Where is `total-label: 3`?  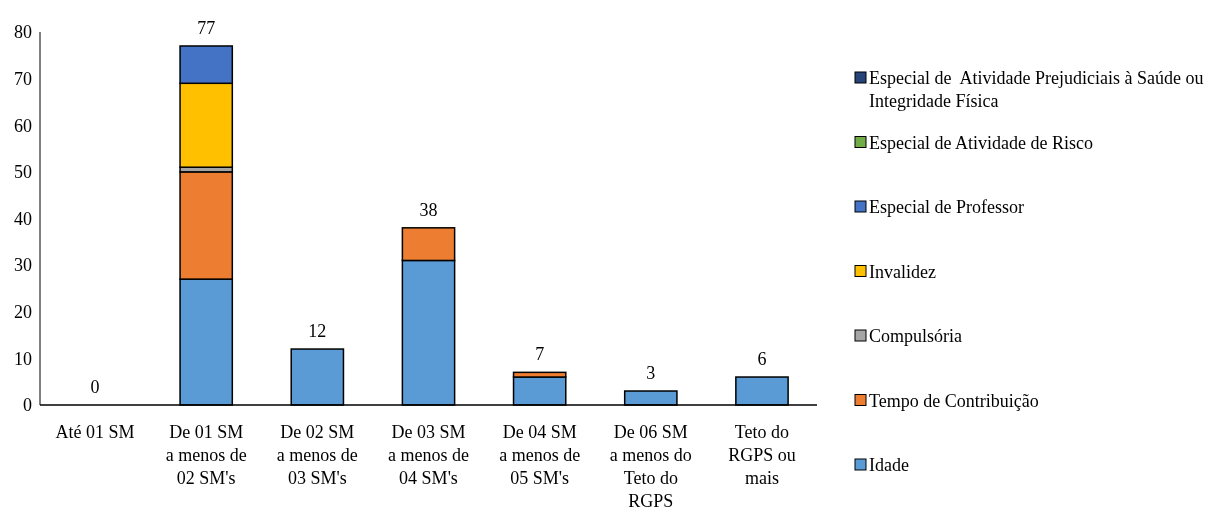 total-label: 3 is located at coordinates (651, 373).